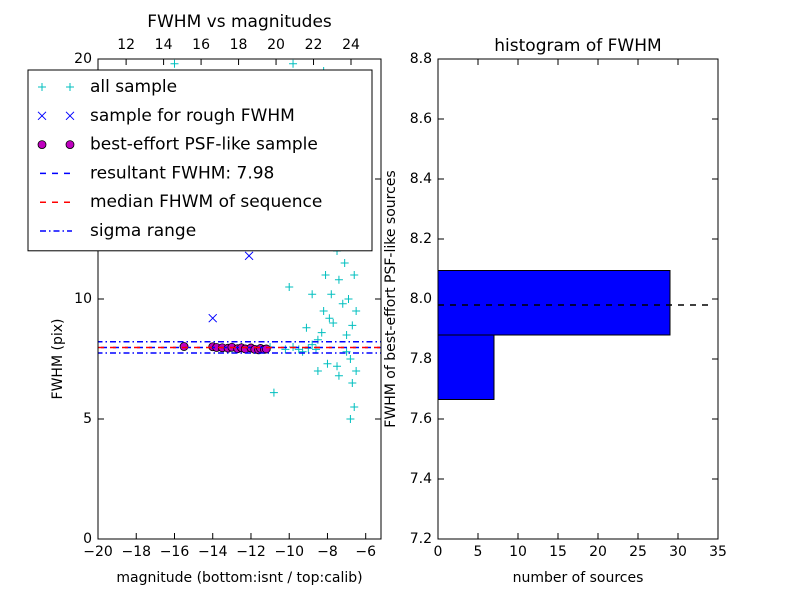 The image size is (800, 600). What do you see at coordinates (421, 419) in the screenshot?
I see `y-tick-label: 7.6` at bounding box center [421, 419].